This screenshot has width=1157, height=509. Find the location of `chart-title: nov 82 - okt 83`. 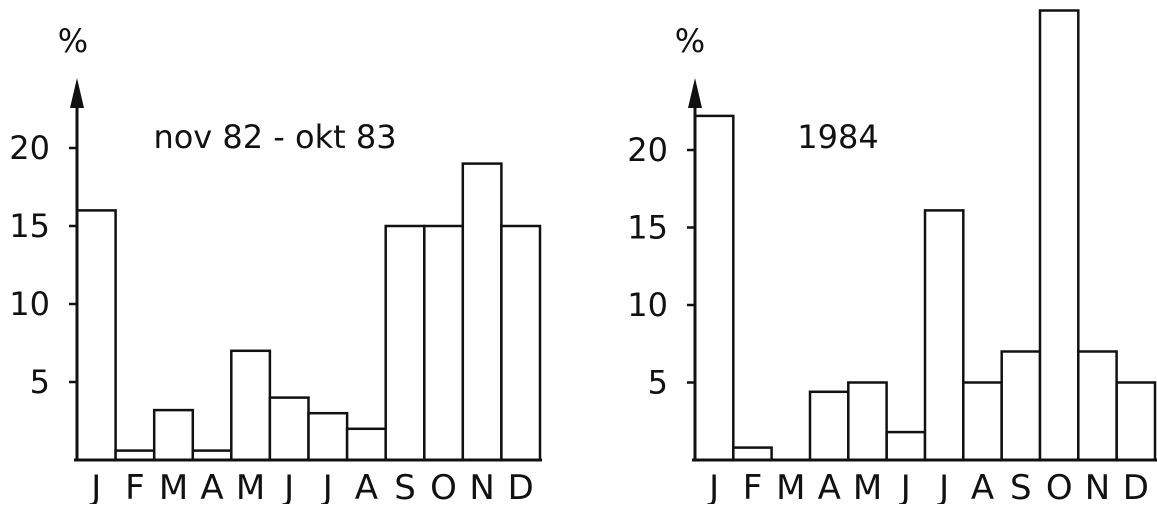

chart-title: nov 82 - okt 83 is located at coordinates (274, 137).